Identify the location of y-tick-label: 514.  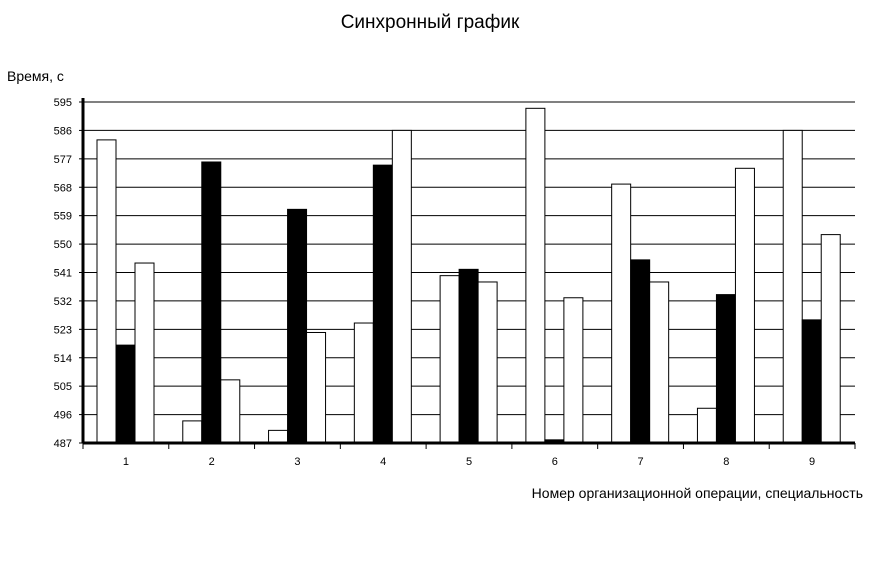
(63, 359).